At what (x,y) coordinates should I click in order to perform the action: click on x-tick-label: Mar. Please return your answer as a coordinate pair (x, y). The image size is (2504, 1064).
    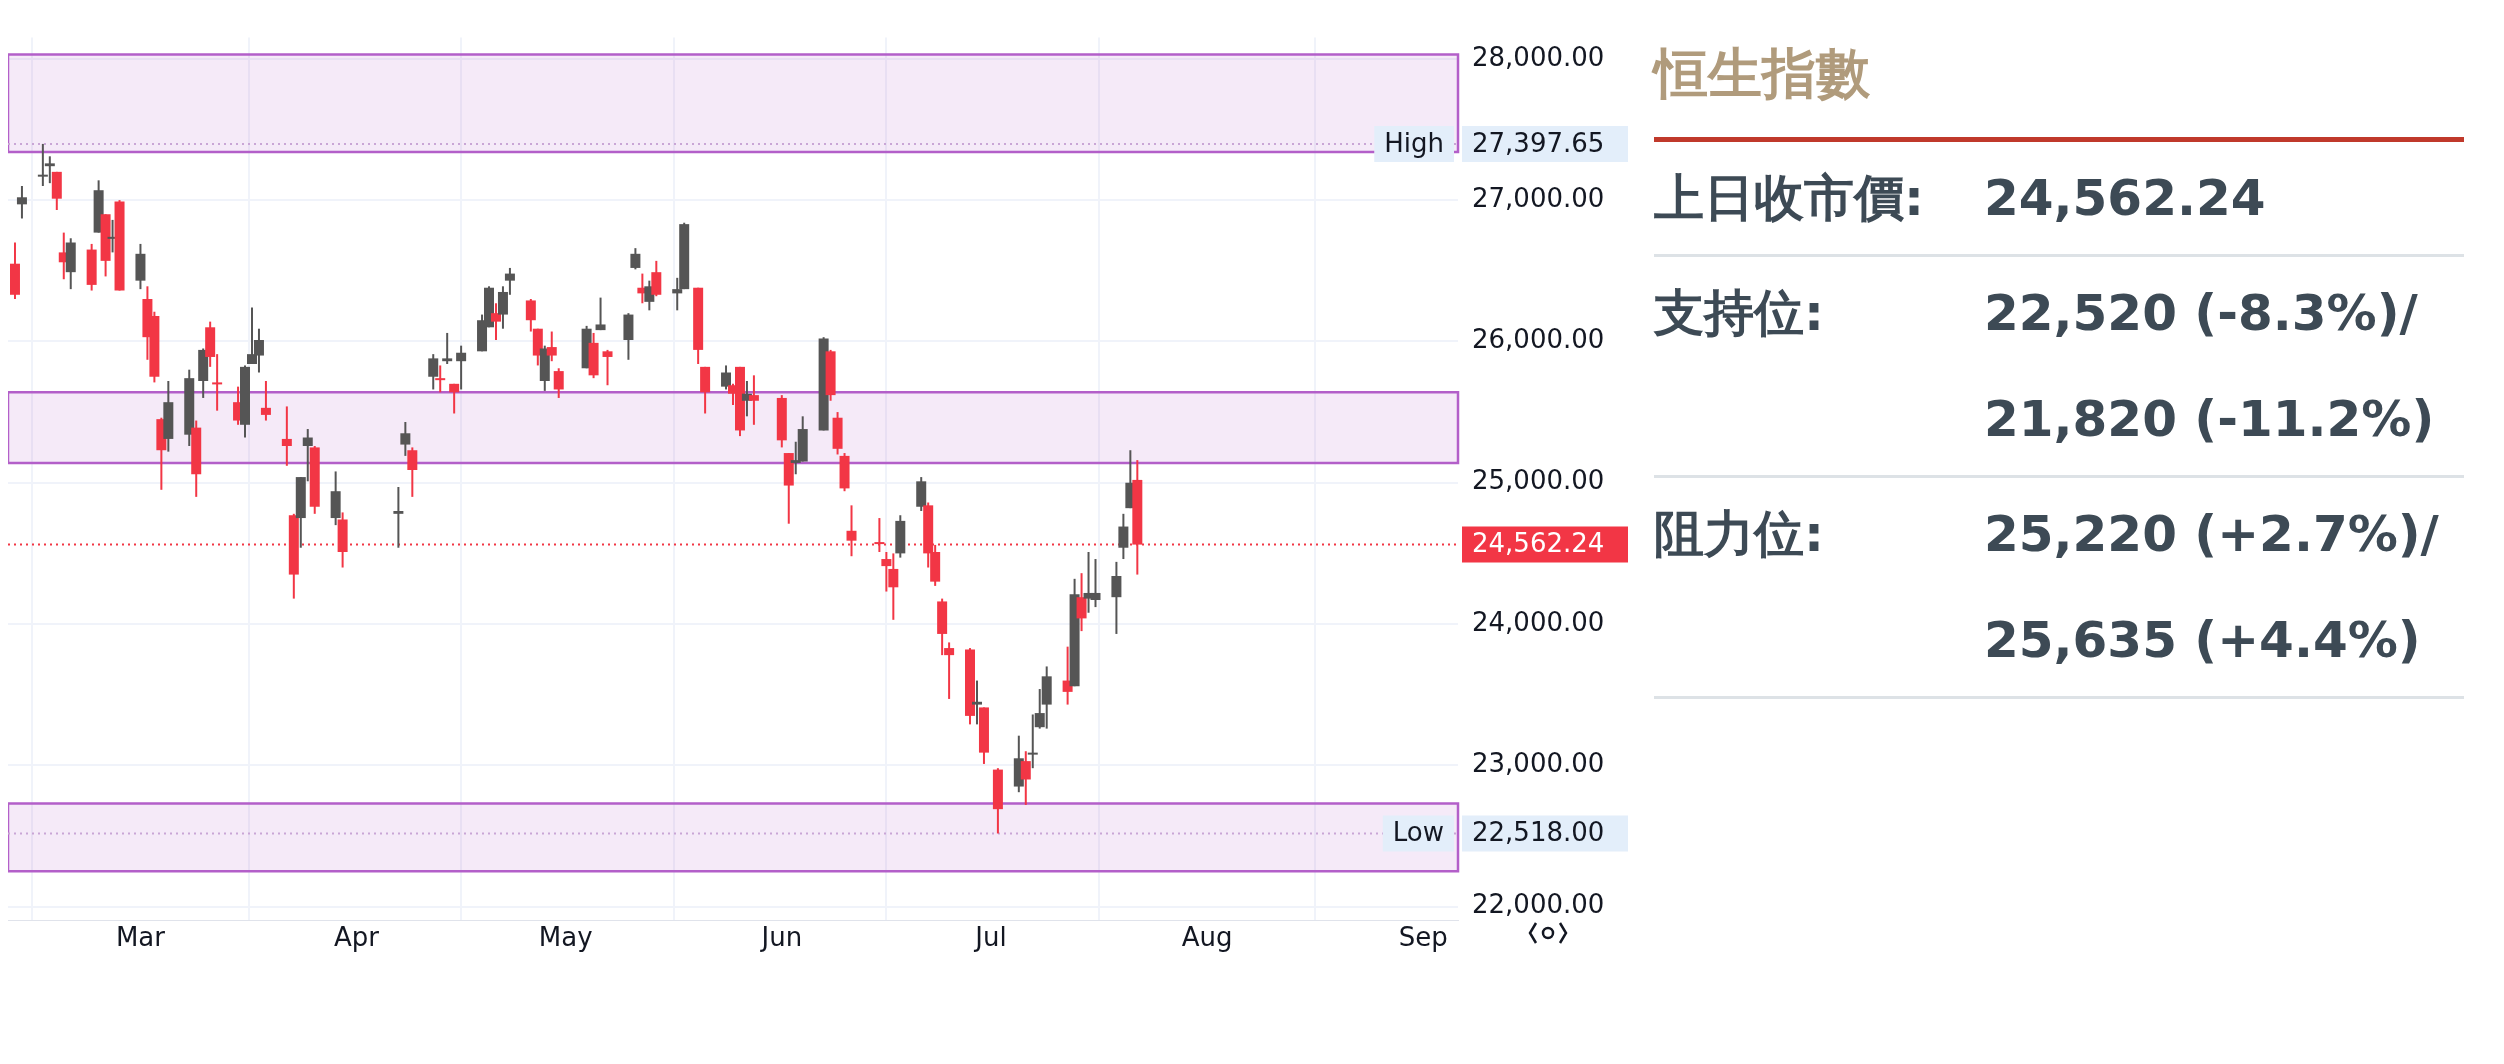
    Looking at the image, I should click on (140, 937).